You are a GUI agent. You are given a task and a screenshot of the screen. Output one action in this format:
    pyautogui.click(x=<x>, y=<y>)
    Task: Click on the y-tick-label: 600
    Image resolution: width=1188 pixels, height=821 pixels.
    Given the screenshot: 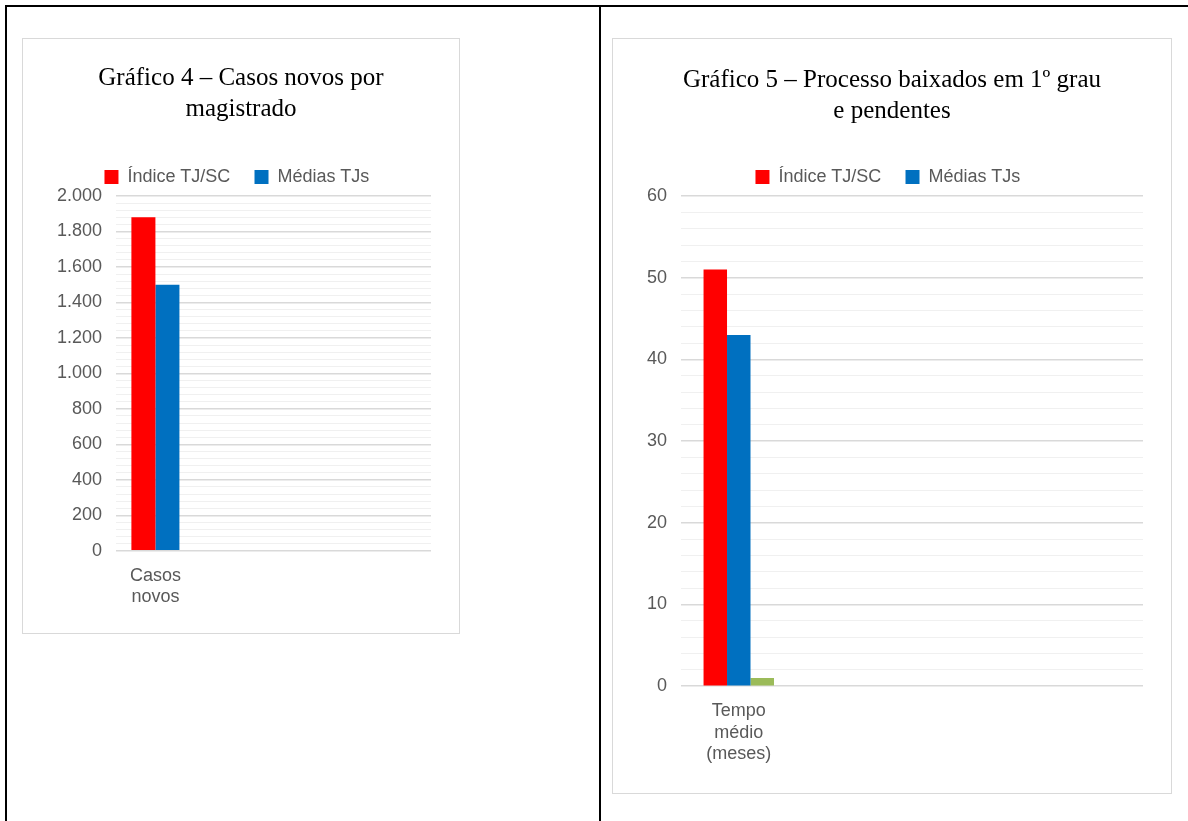 What is the action you would take?
    pyautogui.click(x=87, y=443)
    